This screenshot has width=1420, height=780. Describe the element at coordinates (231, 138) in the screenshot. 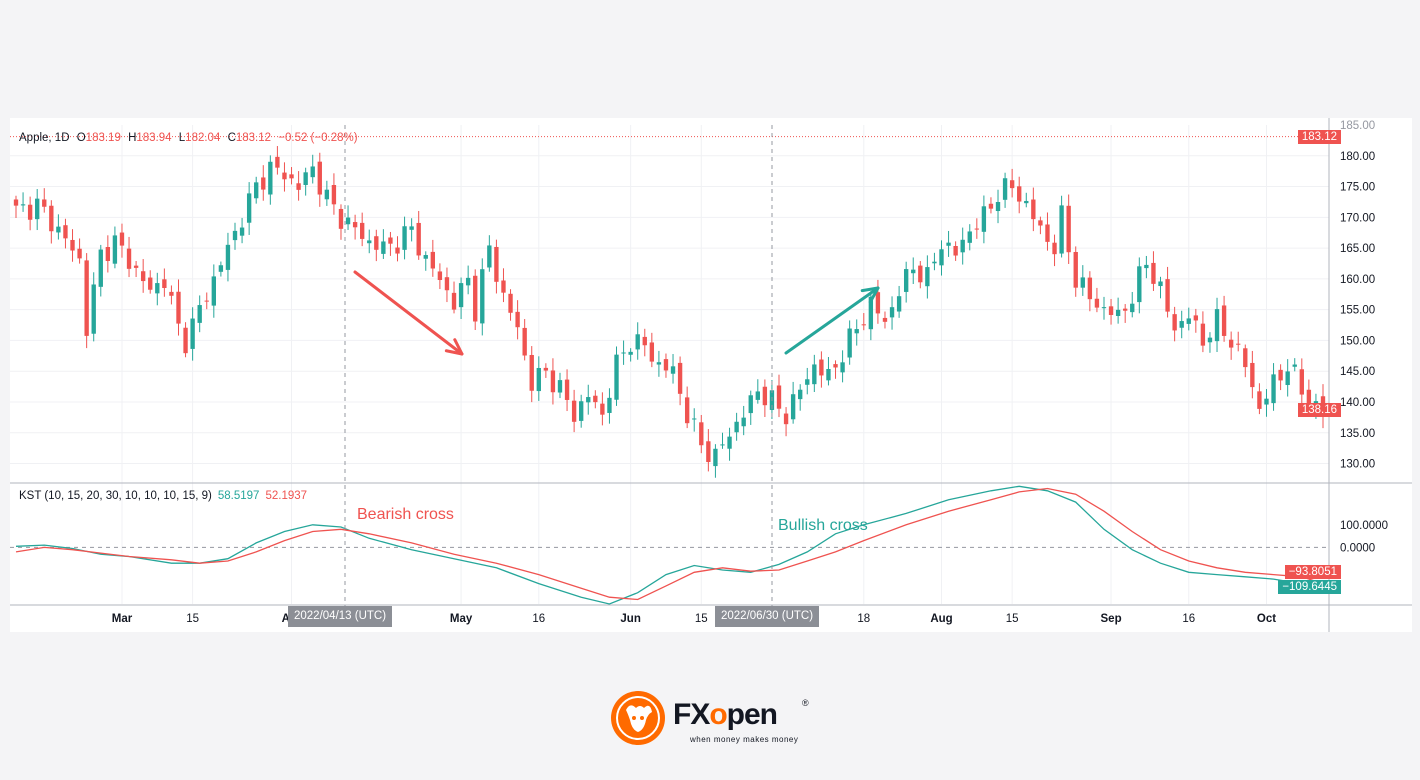

I see `close-label: C` at that location.